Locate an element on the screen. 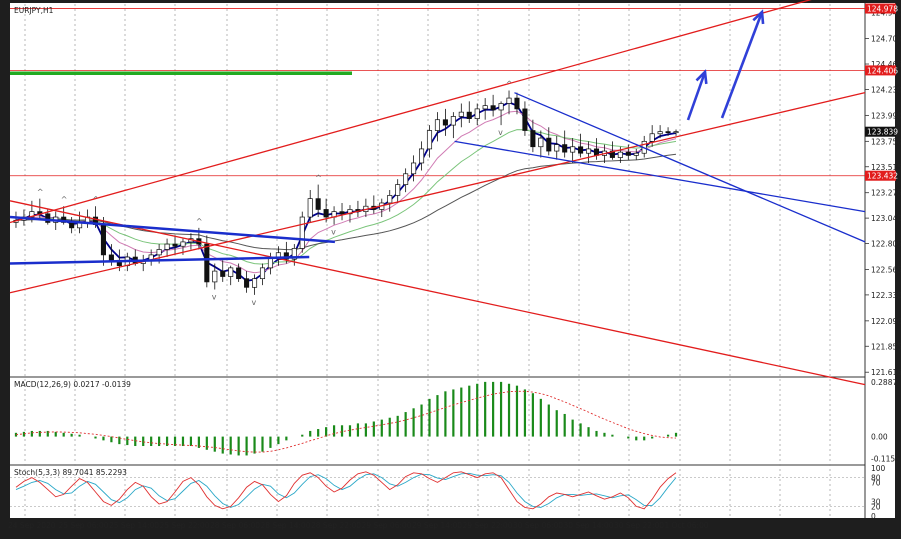  time-axis-label: 28 Sep 14:00 is located at coordinates (286, 525).